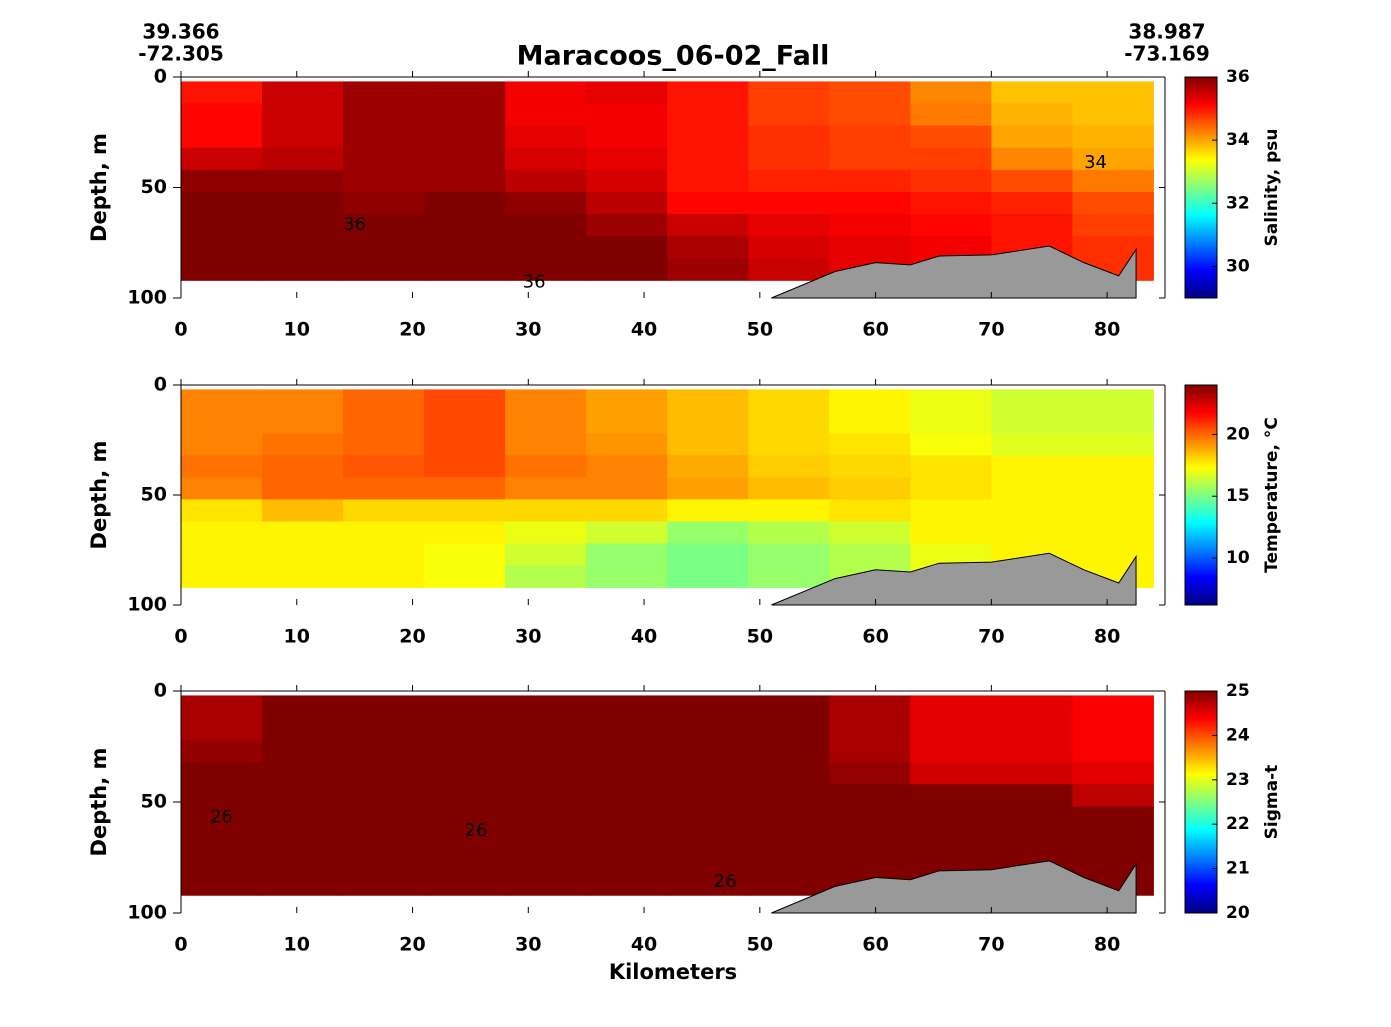 This screenshot has height=1027, width=1391. What do you see at coordinates (1238, 140) in the screenshot?
I see `colorbar-tick-label: 34` at bounding box center [1238, 140].